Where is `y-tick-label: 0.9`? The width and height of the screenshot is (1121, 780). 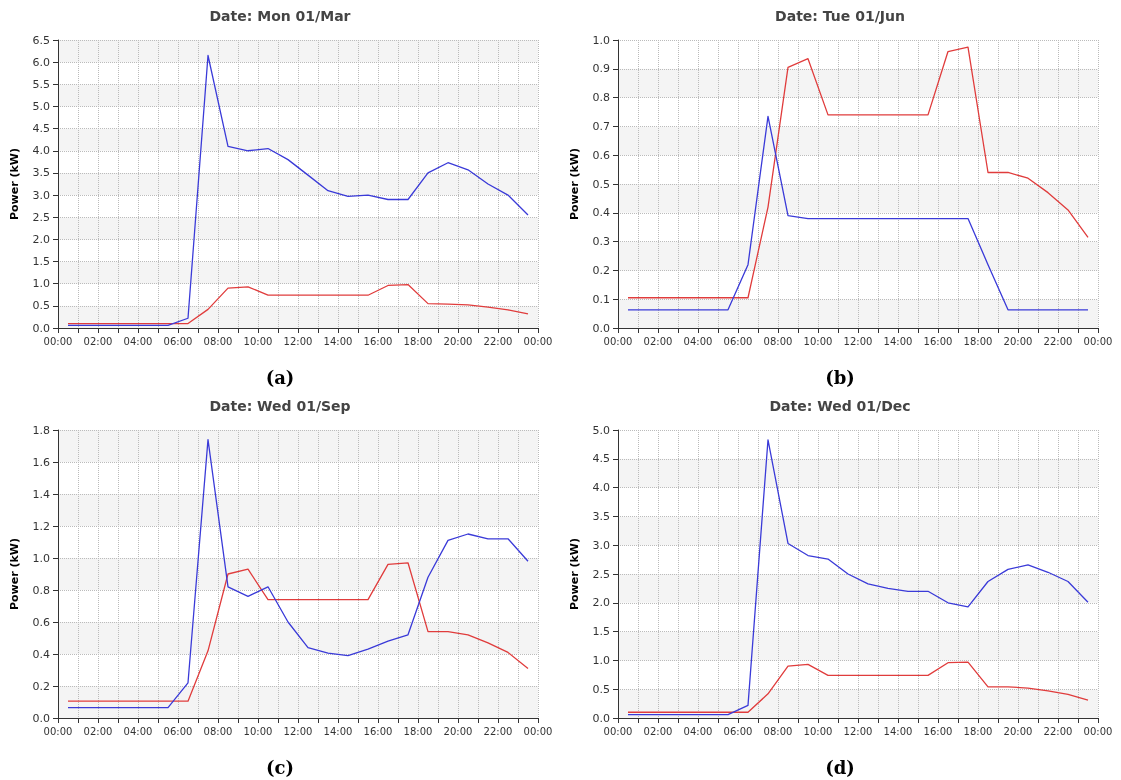 y-tick-label: 0.9 is located at coordinates (601, 69).